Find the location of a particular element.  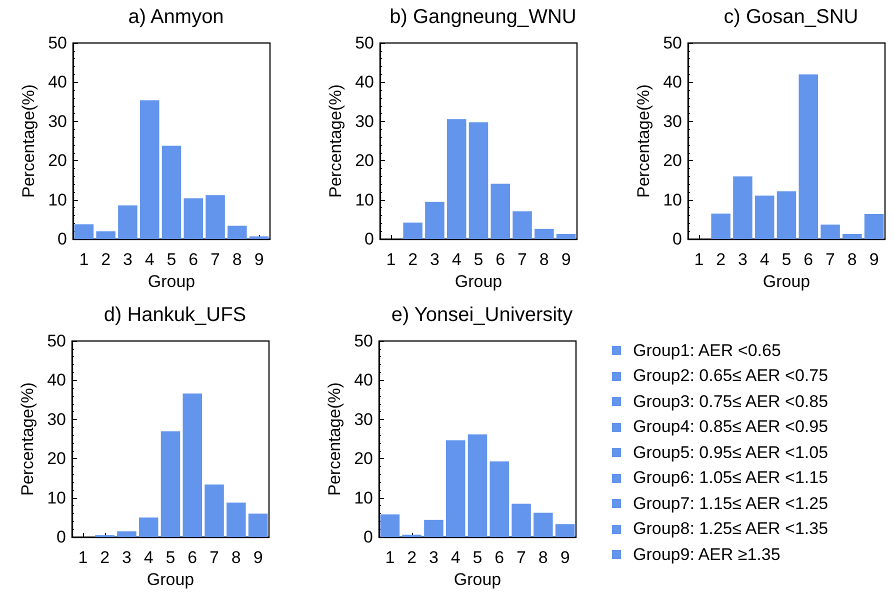

text: Group5: 0.95≤ AER <1.05 is located at coordinates (730, 452).